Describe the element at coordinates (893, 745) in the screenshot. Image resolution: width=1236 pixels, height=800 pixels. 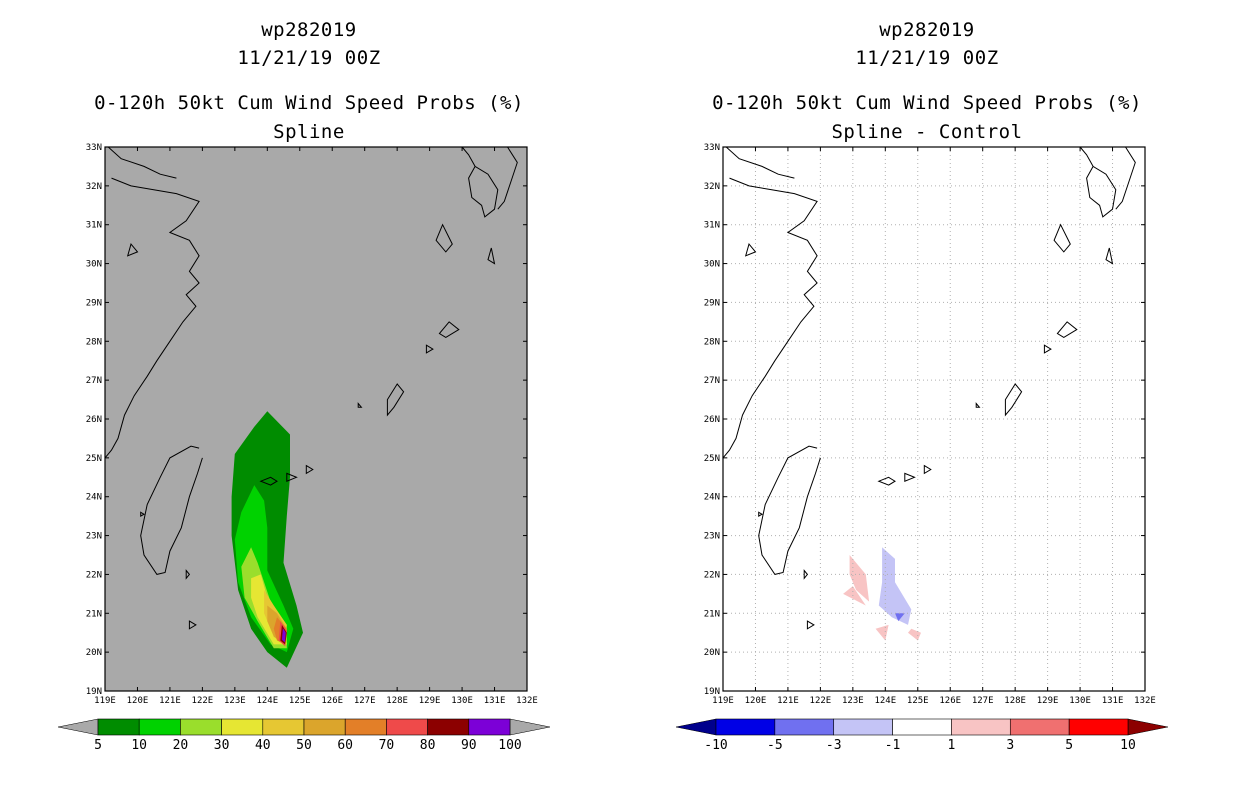
I see `colorbar-label: -1` at that location.